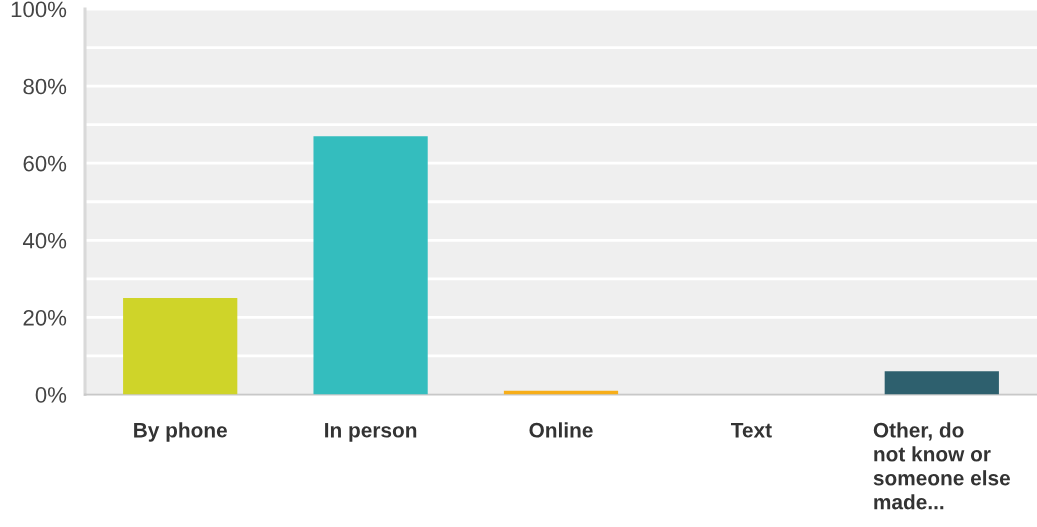  What do you see at coordinates (45, 317) in the screenshot?
I see `y-tick-label: 20%` at bounding box center [45, 317].